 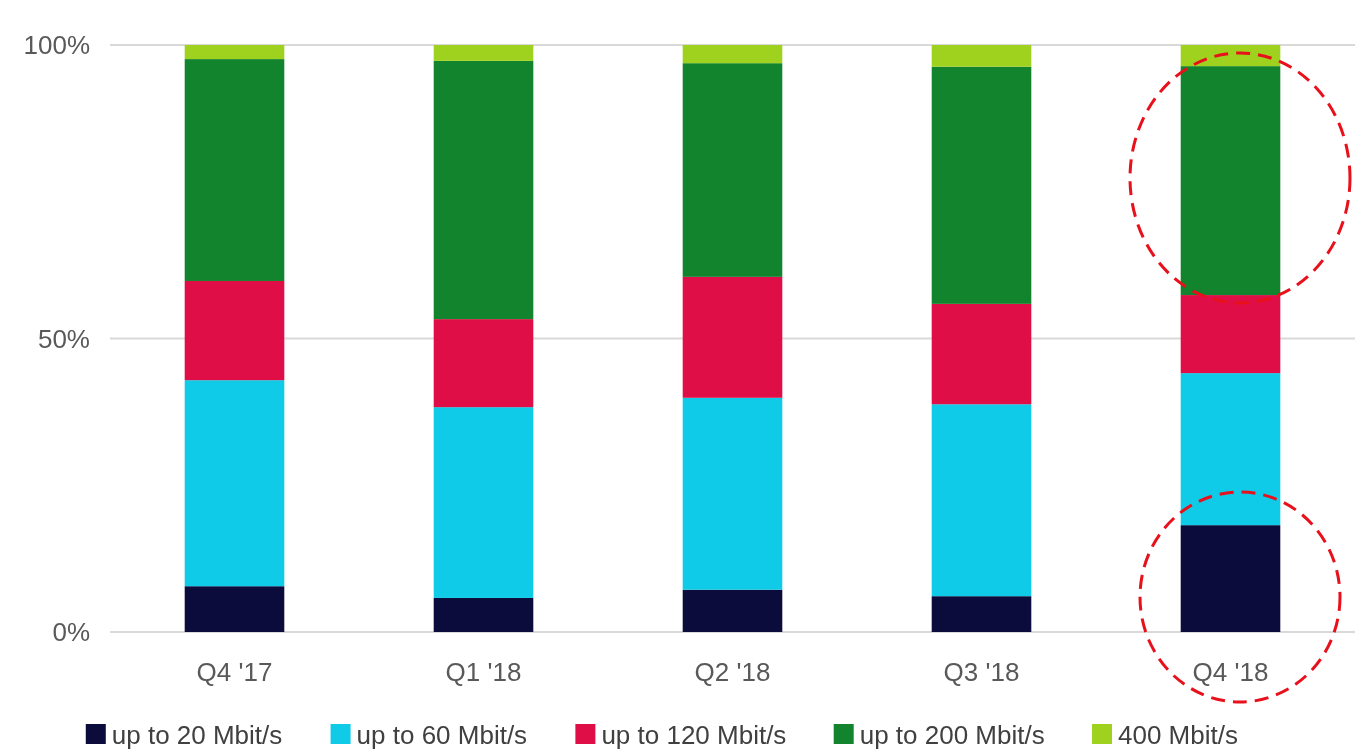 What do you see at coordinates (1230, 672) in the screenshot?
I see `x-tick-label: Q4 '18` at bounding box center [1230, 672].